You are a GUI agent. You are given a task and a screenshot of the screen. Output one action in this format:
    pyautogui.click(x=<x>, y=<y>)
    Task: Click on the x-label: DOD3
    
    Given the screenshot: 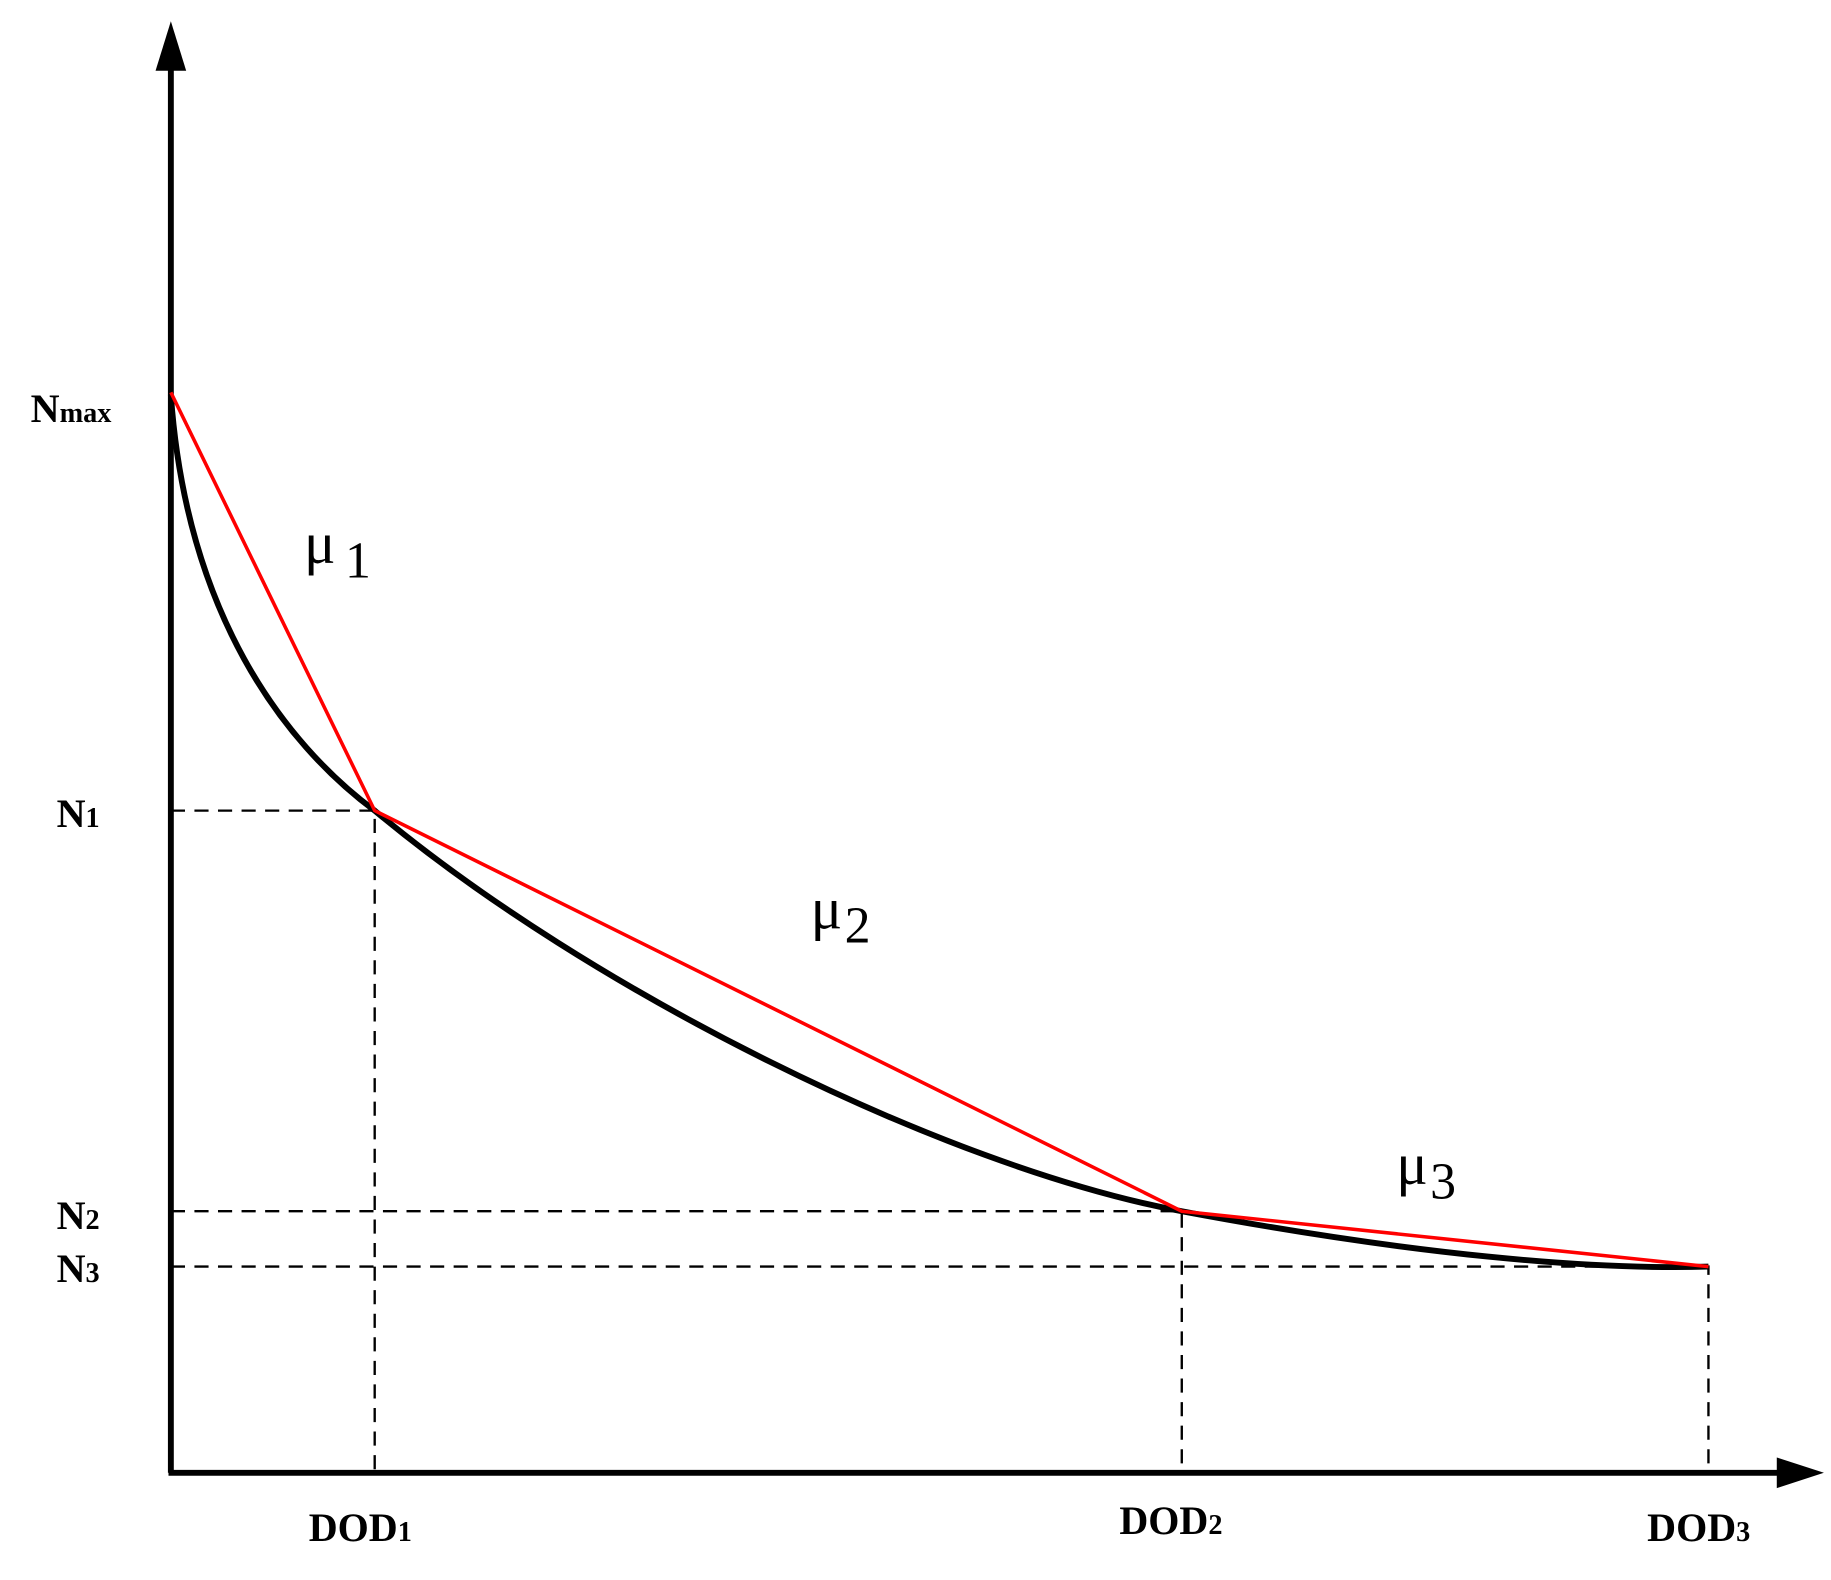 What is the action you would take?
    pyautogui.click(x=1698, y=1527)
    